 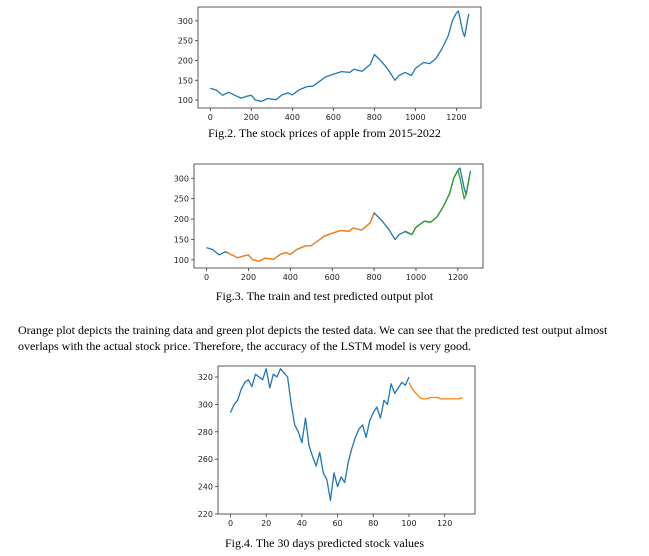 I want to click on x-tick-label: 20, so click(x=266, y=523).